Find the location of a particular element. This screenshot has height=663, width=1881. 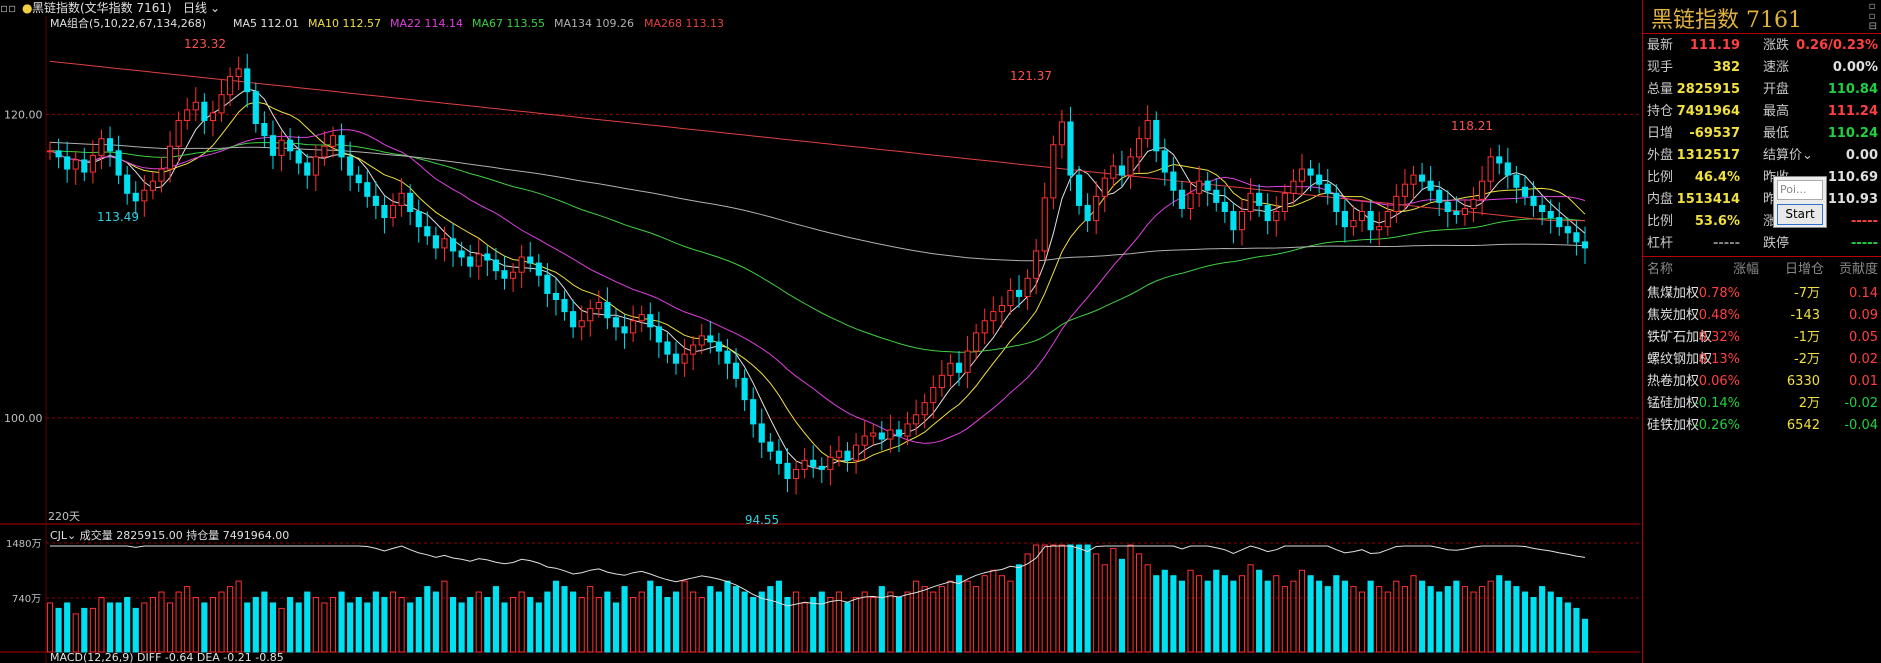

quote-value: 1312517 is located at coordinates (1708, 155).